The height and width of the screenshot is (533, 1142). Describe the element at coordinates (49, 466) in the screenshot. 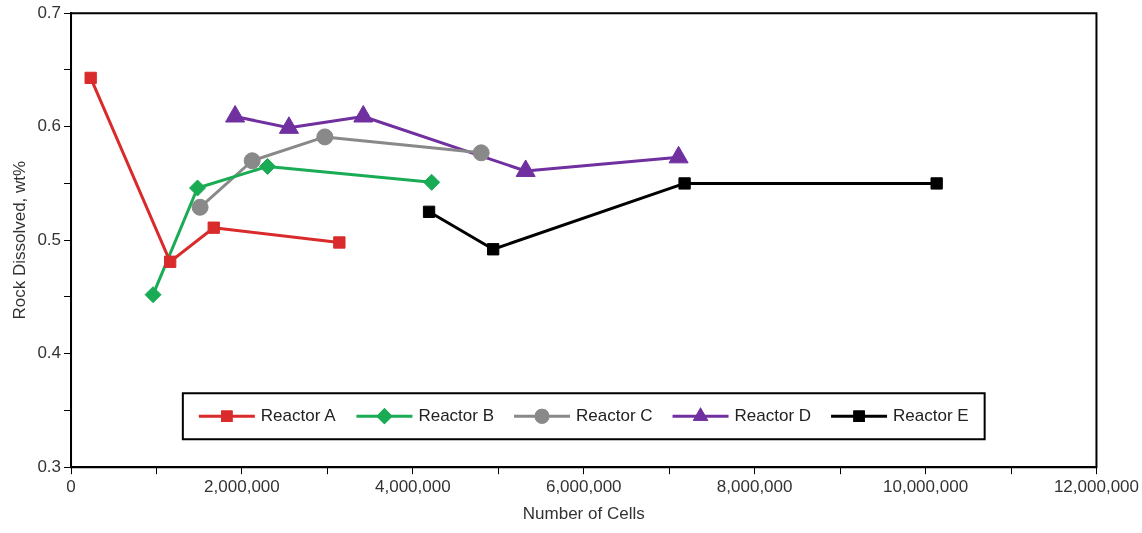

I see `y-tick-label: 0.3` at that location.